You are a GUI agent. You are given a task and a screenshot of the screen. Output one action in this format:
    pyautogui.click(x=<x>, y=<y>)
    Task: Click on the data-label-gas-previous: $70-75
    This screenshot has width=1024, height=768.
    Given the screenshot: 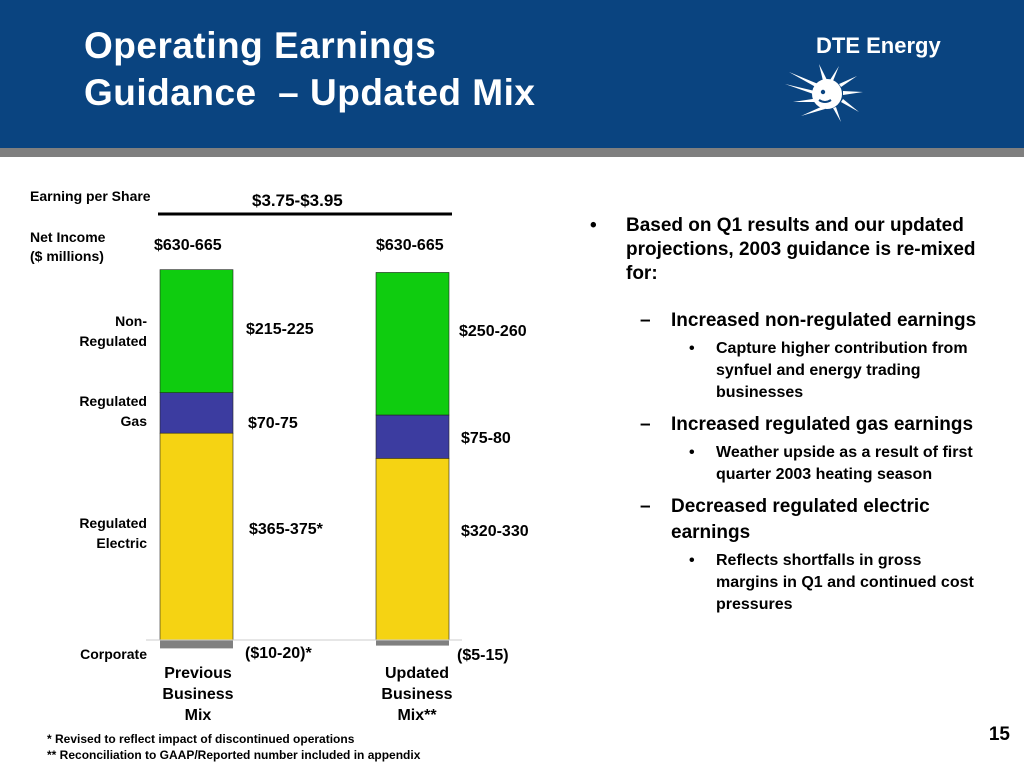 What is the action you would take?
    pyautogui.click(x=273, y=423)
    